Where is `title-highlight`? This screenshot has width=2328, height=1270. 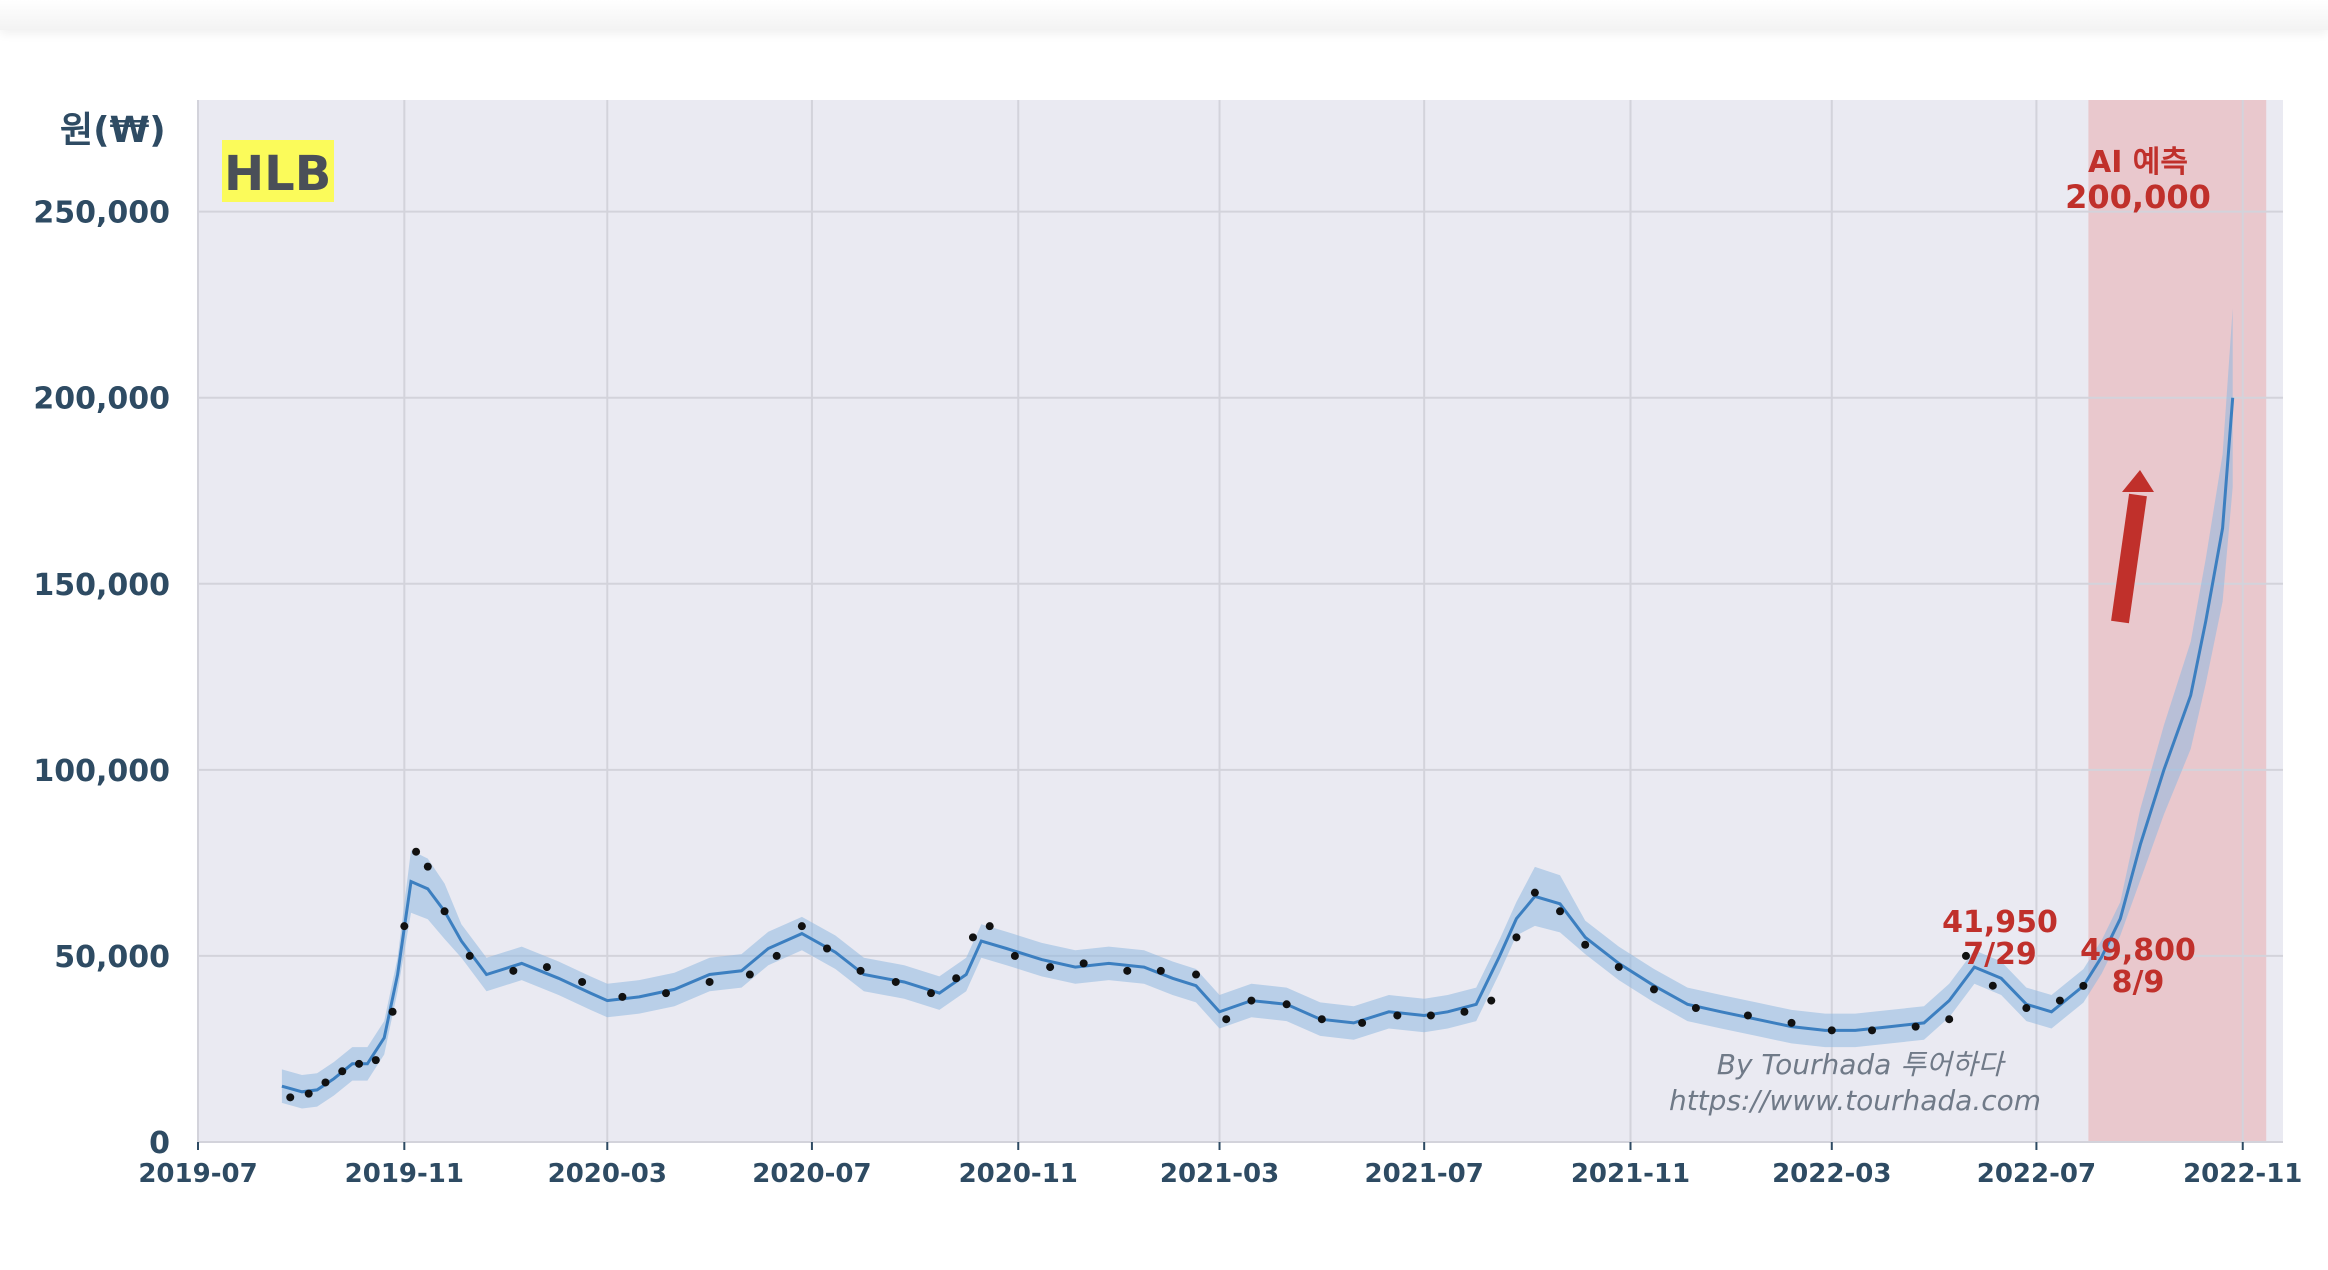 title-highlight is located at coordinates (278, 171).